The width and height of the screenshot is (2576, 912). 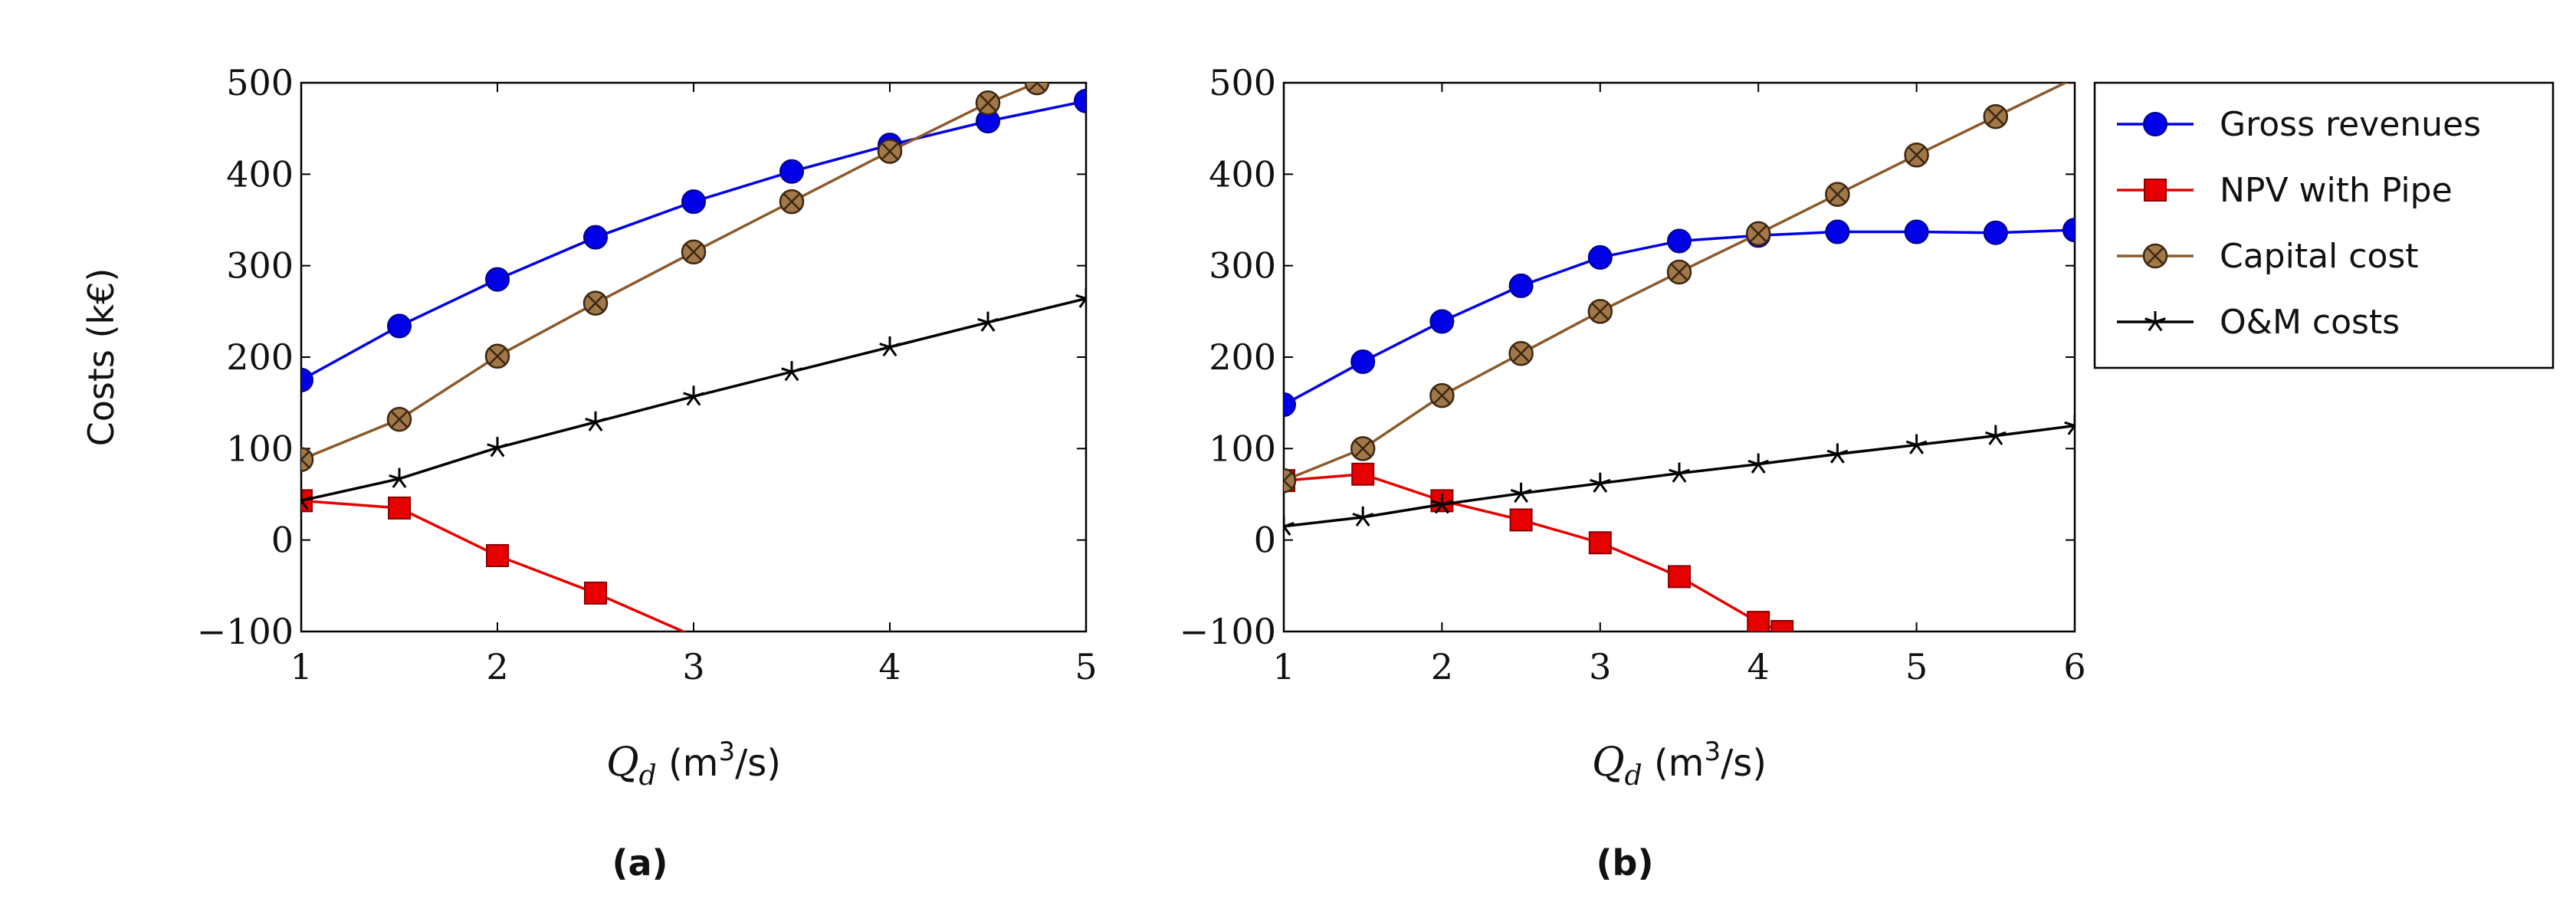 I want to click on plot-a-ytick-label: 300, so click(x=260, y=266).